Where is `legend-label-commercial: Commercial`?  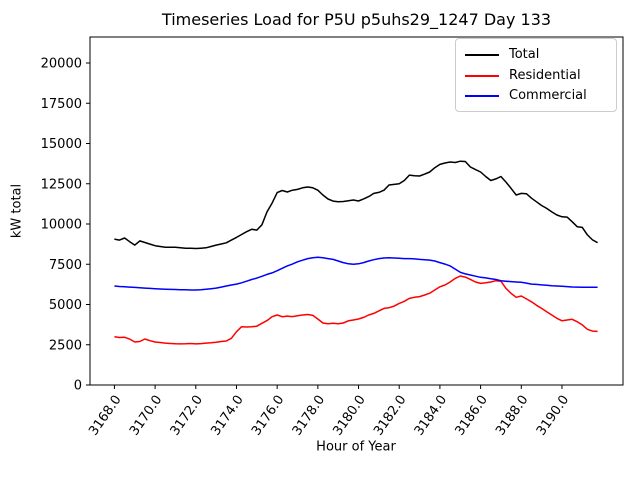 legend-label-commercial: Commercial is located at coordinates (548, 95).